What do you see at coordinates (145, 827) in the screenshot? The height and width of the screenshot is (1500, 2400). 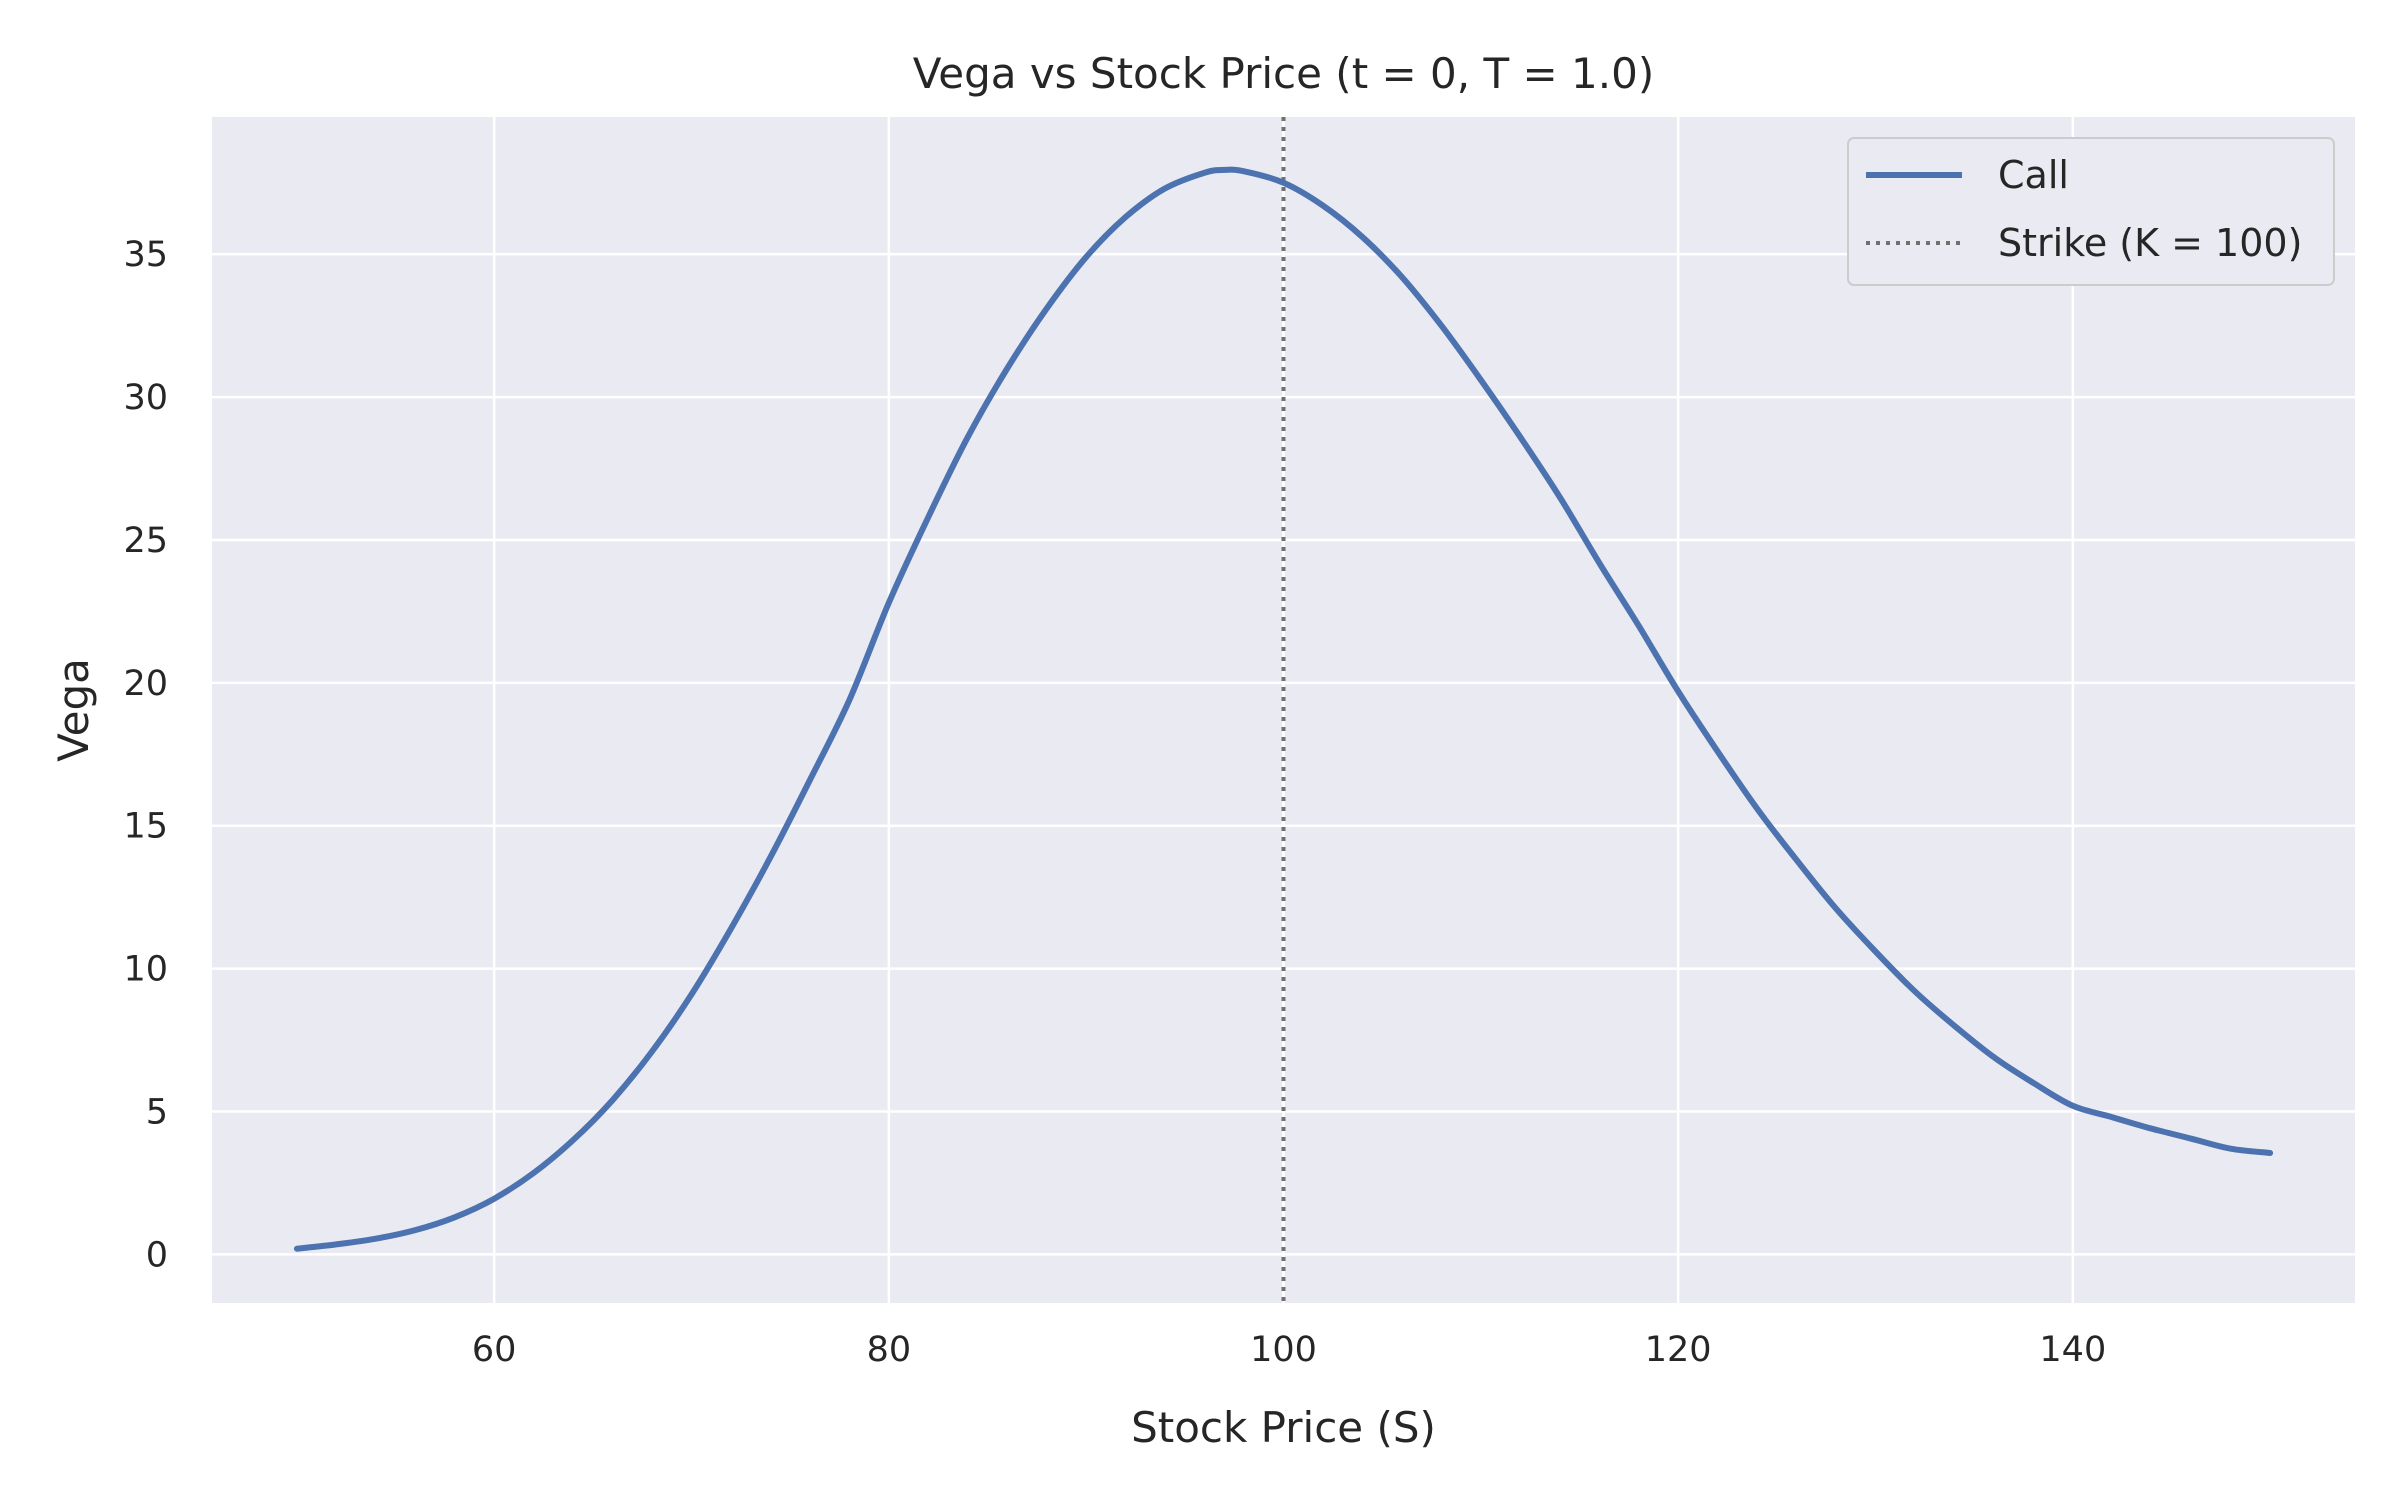 I see `y-tick-label: 15` at bounding box center [145, 827].